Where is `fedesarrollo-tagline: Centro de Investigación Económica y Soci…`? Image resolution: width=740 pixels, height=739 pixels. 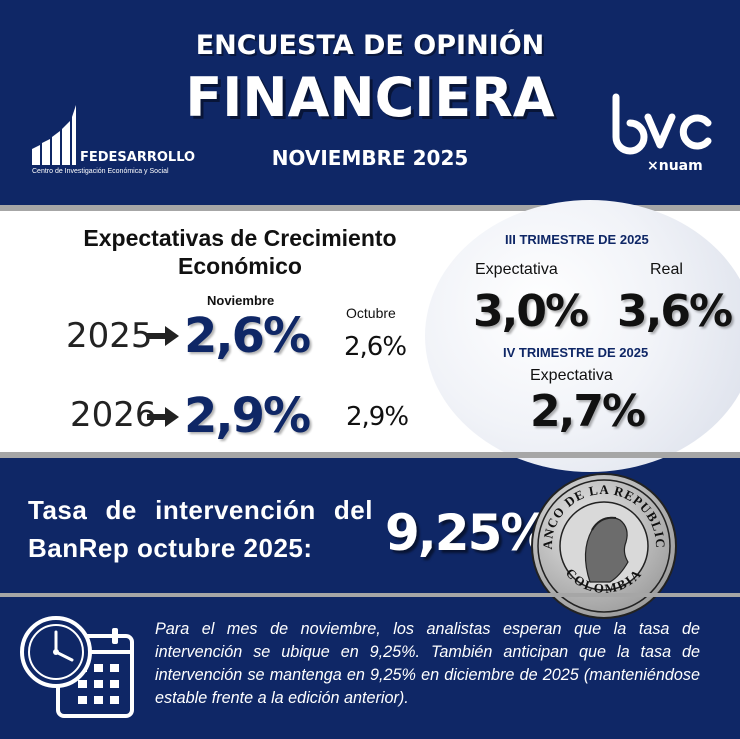 fedesarrollo-tagline: Centro de Investigación Económica y Soci… is located at coordinates (100, 171).